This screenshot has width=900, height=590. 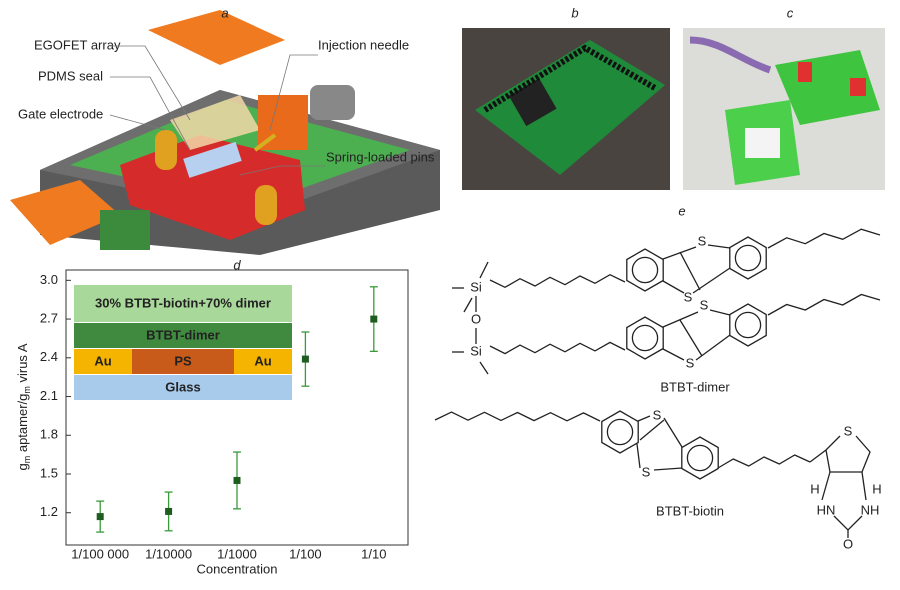 What do you see at coordinates (183, 302) in the screenshot?
I see `inset-label: 30% BTBT-biotin+70% dimer` at bounding box center [183, 302].